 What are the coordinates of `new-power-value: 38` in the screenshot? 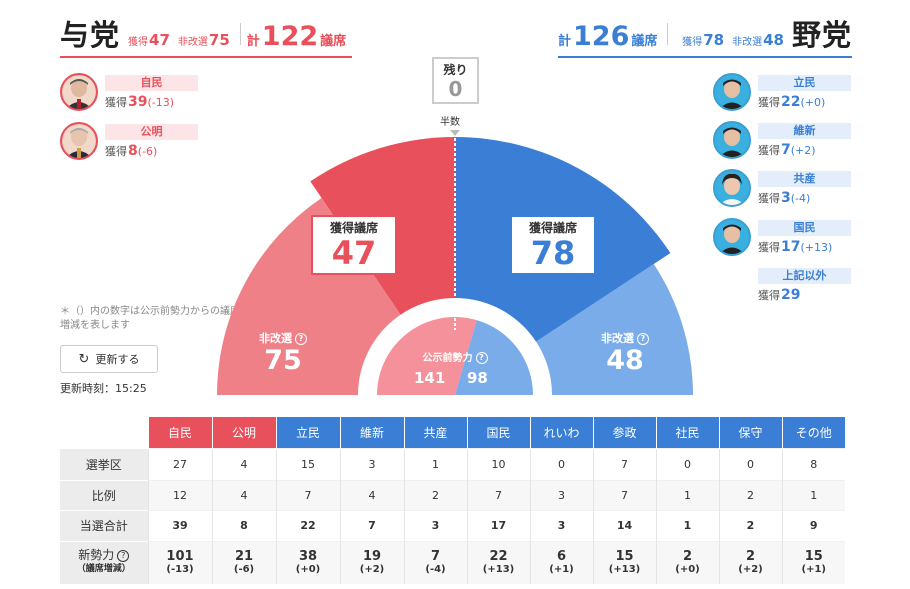 It's located at (308, 557).